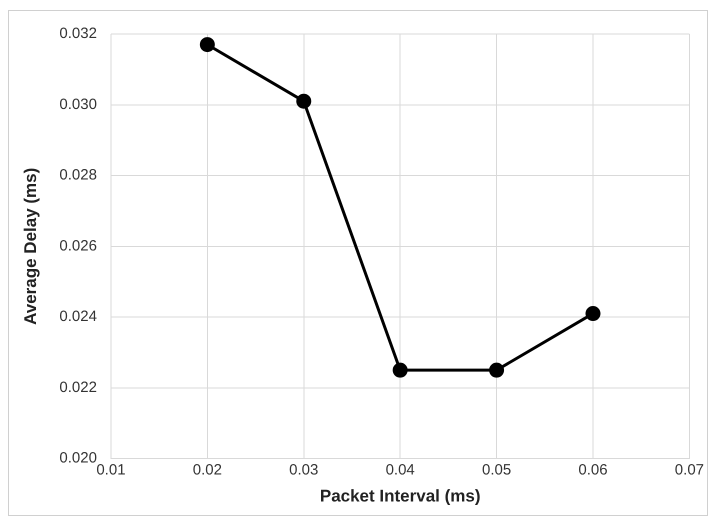 Image resolution: width=721 pixels, height=518 pixels. What do you see at coordinates (400, 496) in the screenshot?
I see `x-axis-title: Packet Interval (ms)` at bounding box center [400, 496].